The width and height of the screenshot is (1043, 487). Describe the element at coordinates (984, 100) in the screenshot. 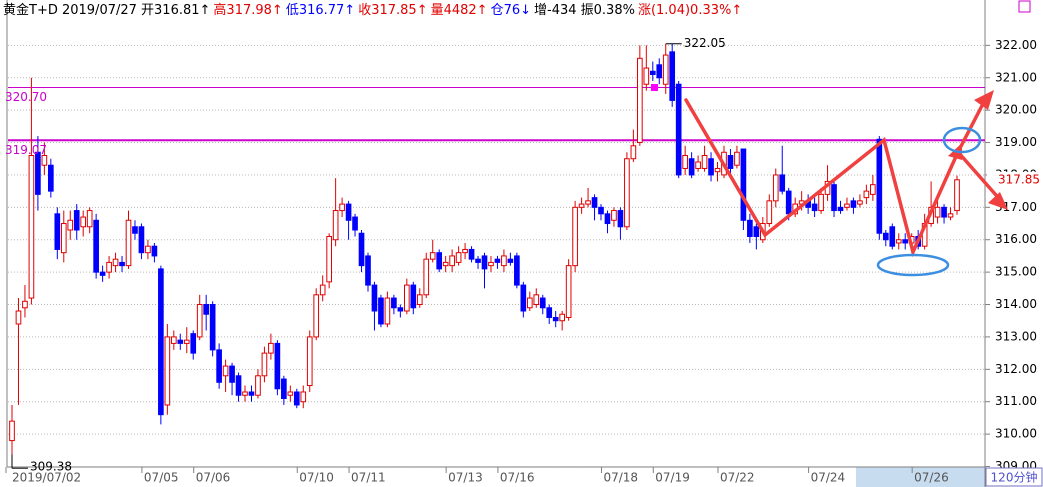

I see `arrow-head` at that location.